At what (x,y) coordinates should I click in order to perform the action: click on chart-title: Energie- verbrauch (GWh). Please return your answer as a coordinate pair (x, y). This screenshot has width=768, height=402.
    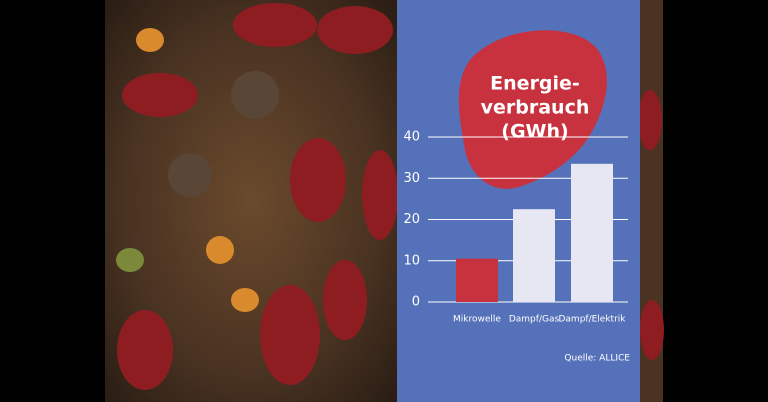
    Looking at the image, I should click on (535, 108).